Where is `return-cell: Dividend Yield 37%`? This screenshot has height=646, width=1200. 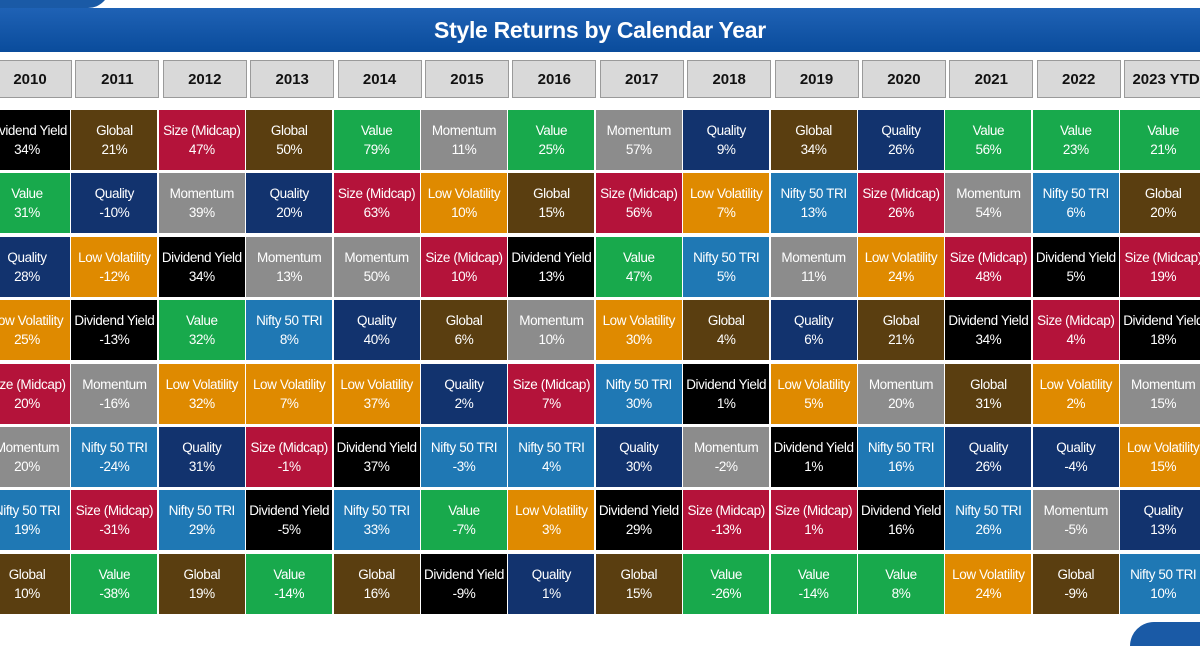 return-cell: Dividend Yield 37% is located at coordinates (376, 457).